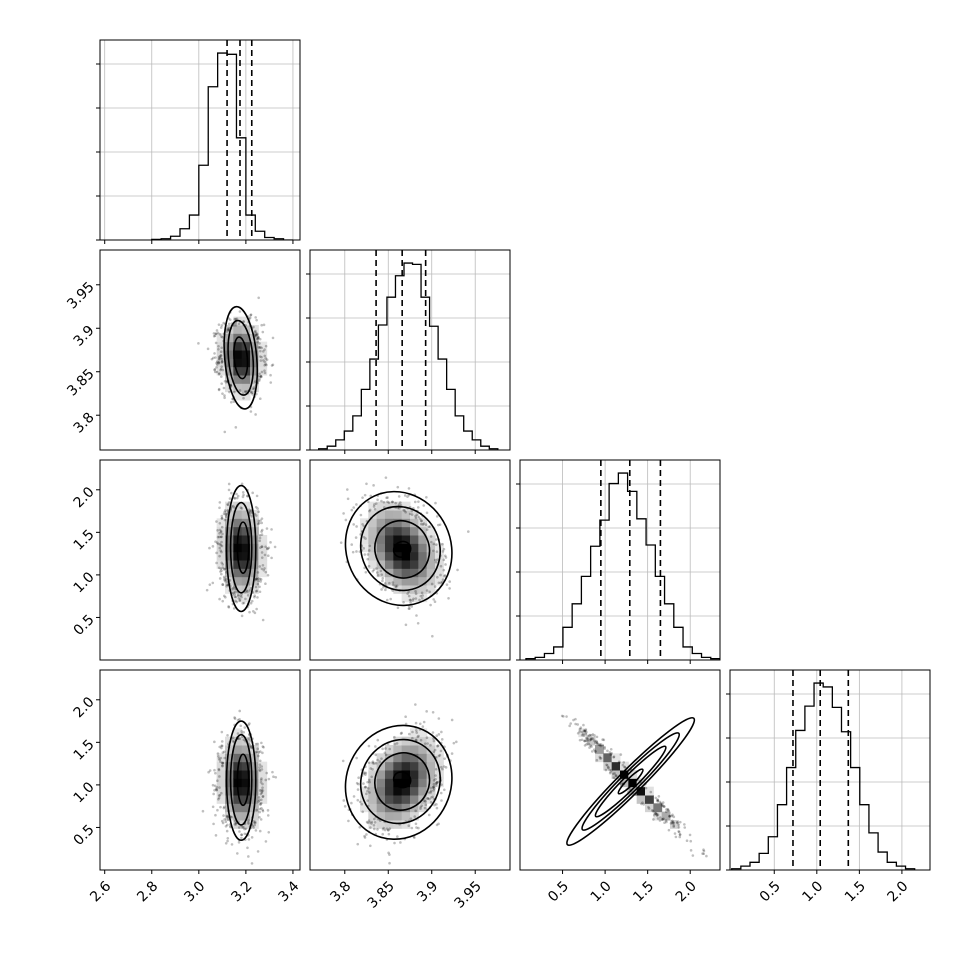 The height and width of the screenshot is (970, 970). Describe the element at coordinates (84, 835) in the screenshot. I see `y-tick-label: 0.5` at that location.